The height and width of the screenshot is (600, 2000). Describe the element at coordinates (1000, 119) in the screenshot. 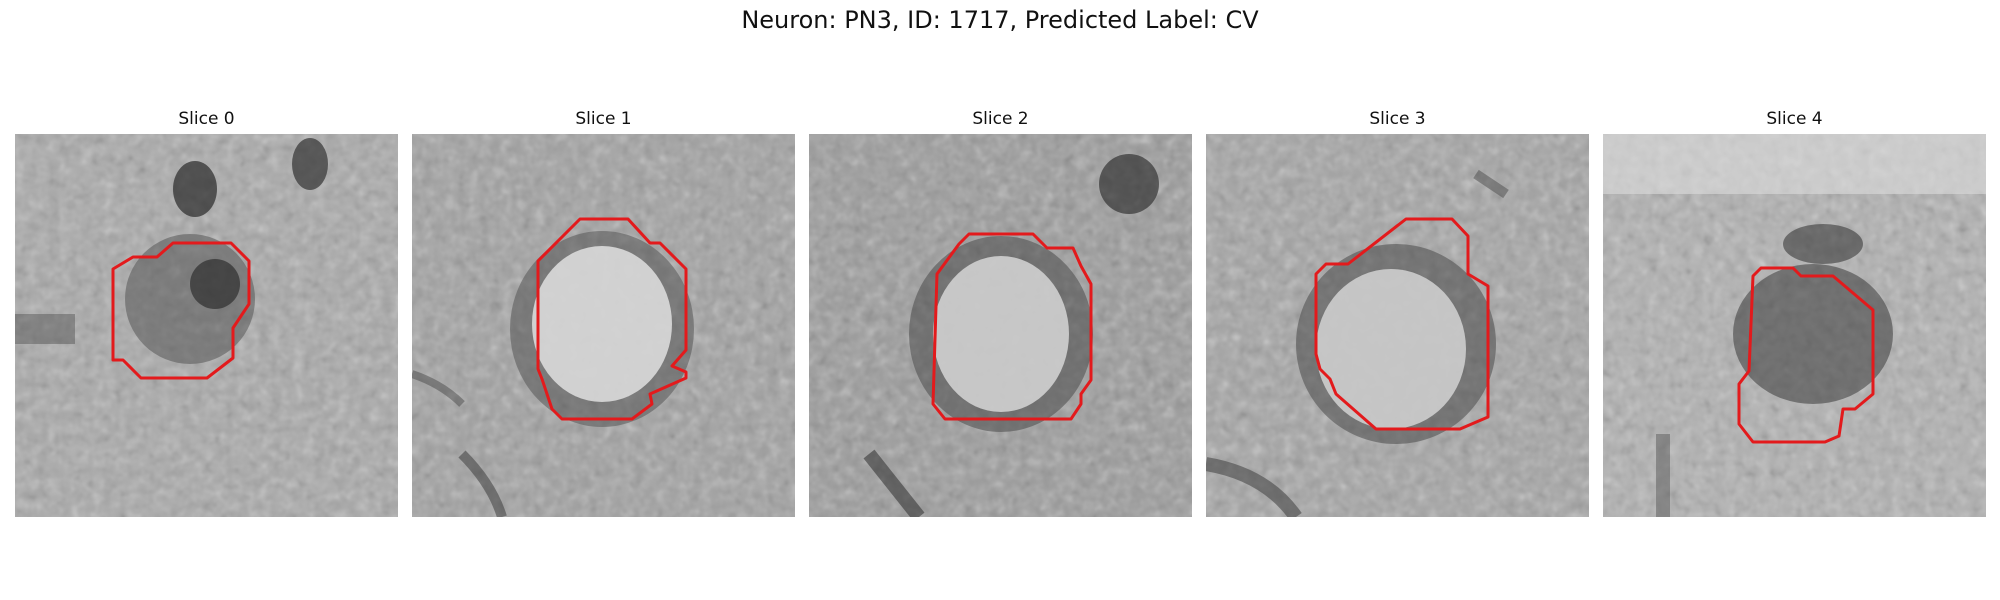

I see `slice-title: Slice 2` at that location.